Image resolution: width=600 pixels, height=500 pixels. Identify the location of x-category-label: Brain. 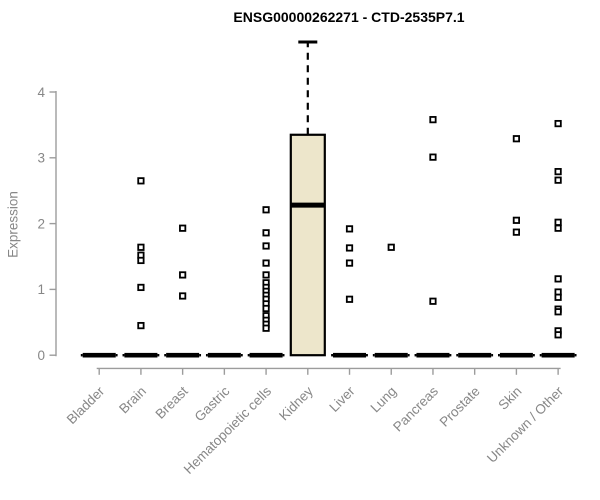
(132, 400).